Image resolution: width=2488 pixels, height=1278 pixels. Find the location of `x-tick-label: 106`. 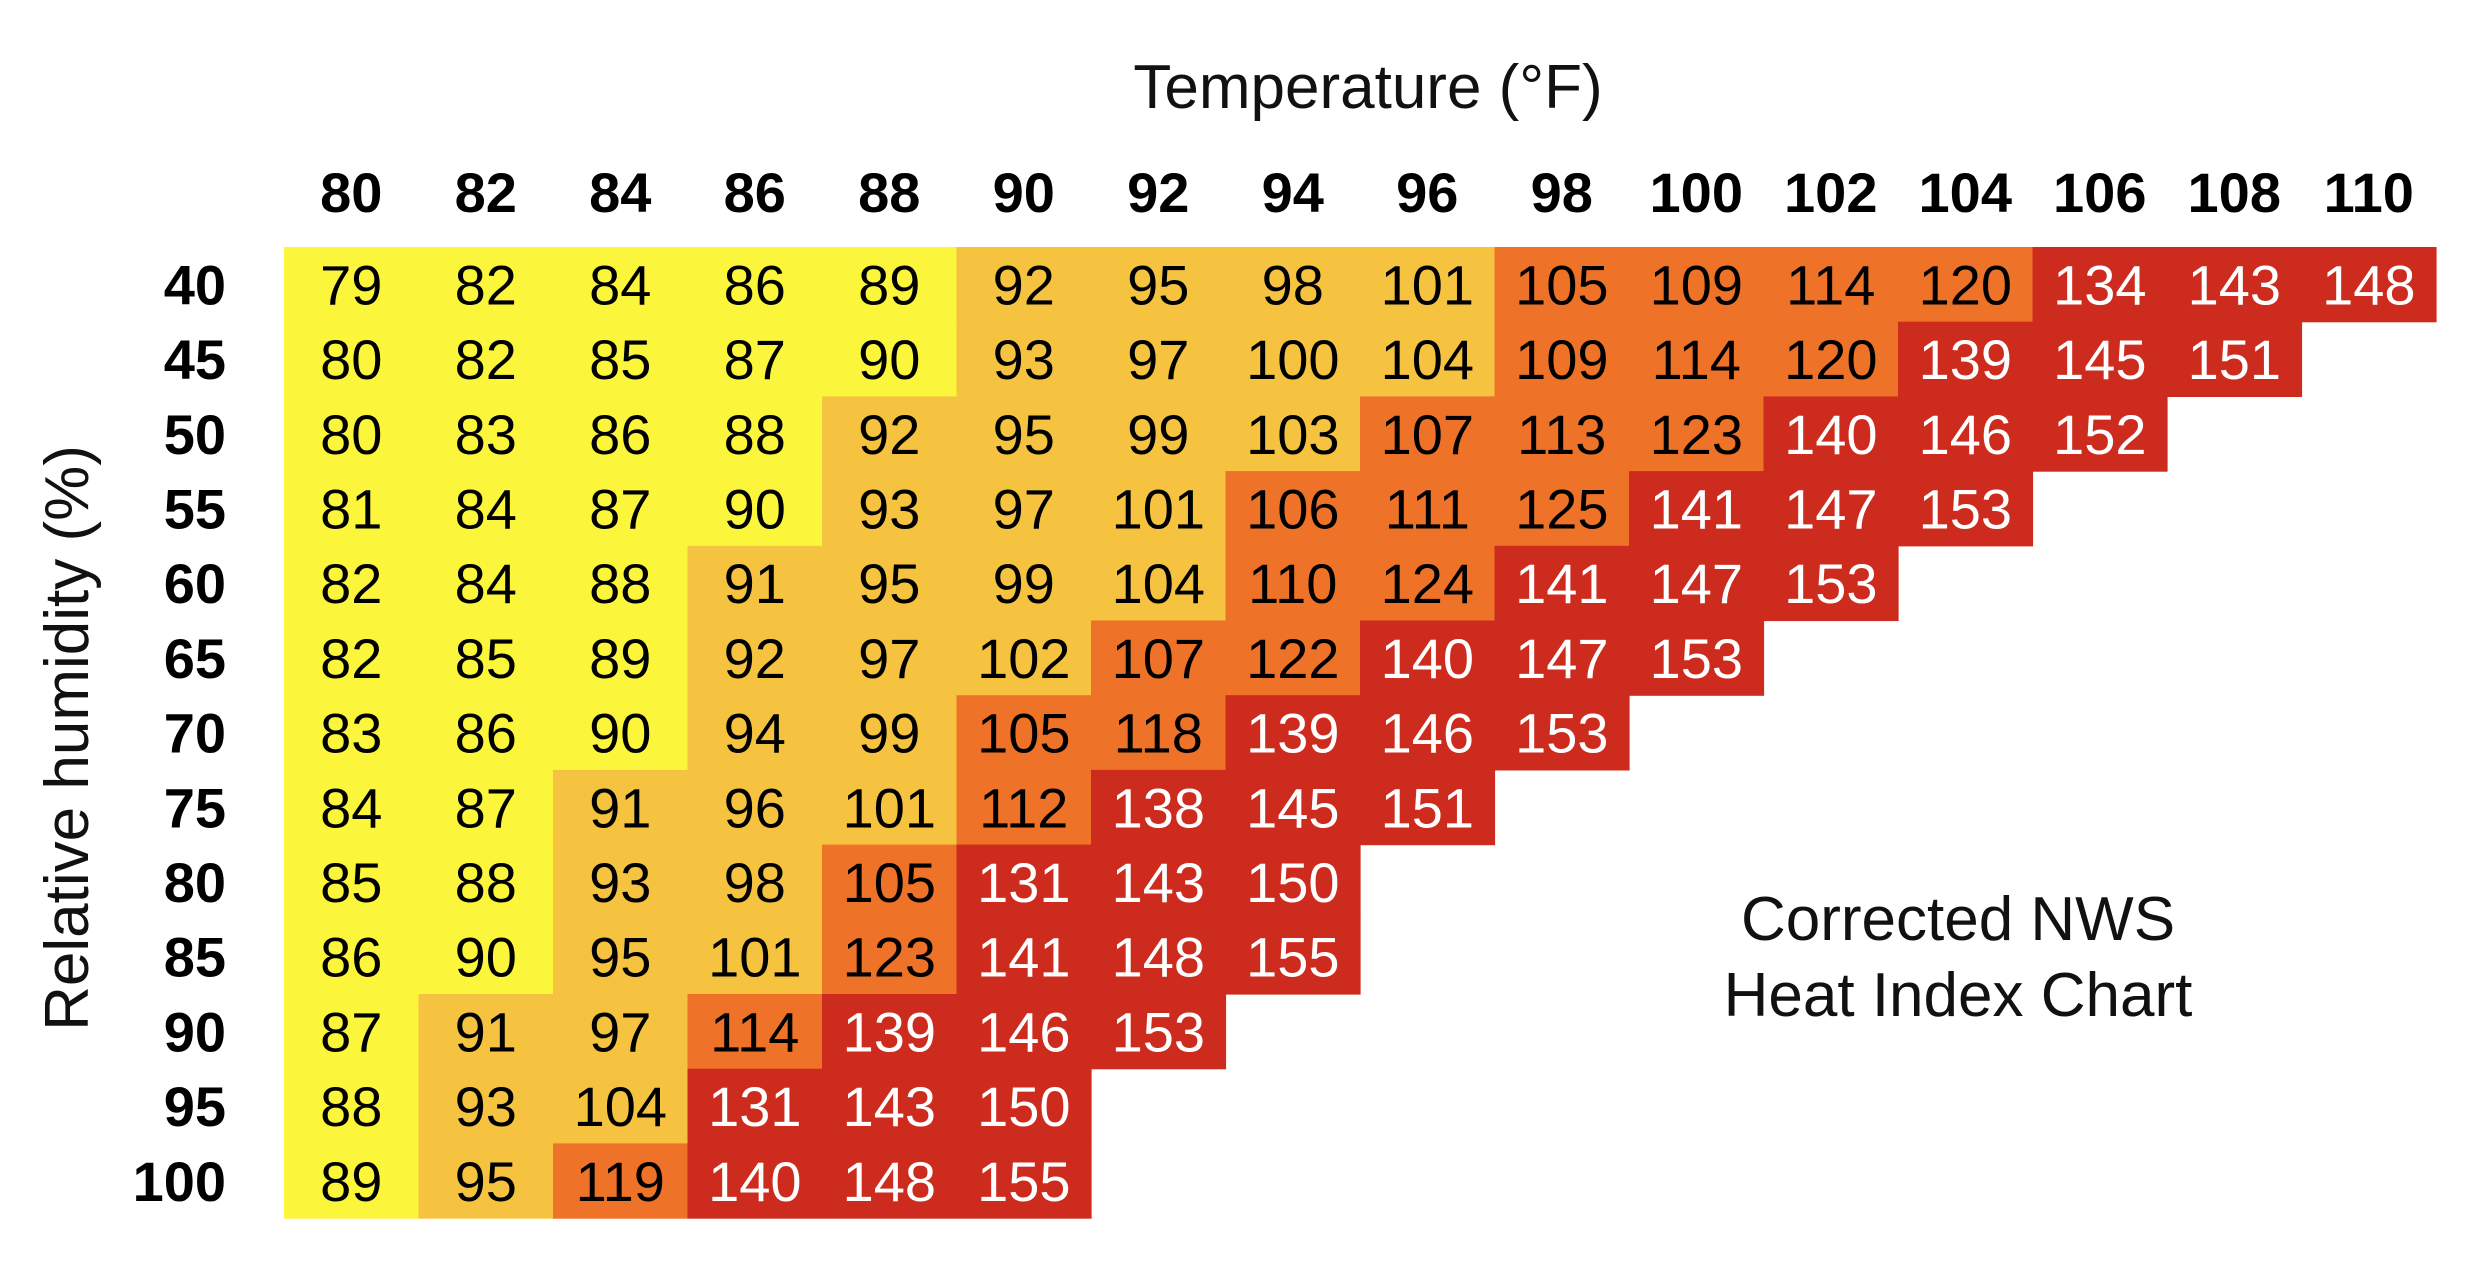

x-tick-label: 106 is located at coordinates (2099, 192).